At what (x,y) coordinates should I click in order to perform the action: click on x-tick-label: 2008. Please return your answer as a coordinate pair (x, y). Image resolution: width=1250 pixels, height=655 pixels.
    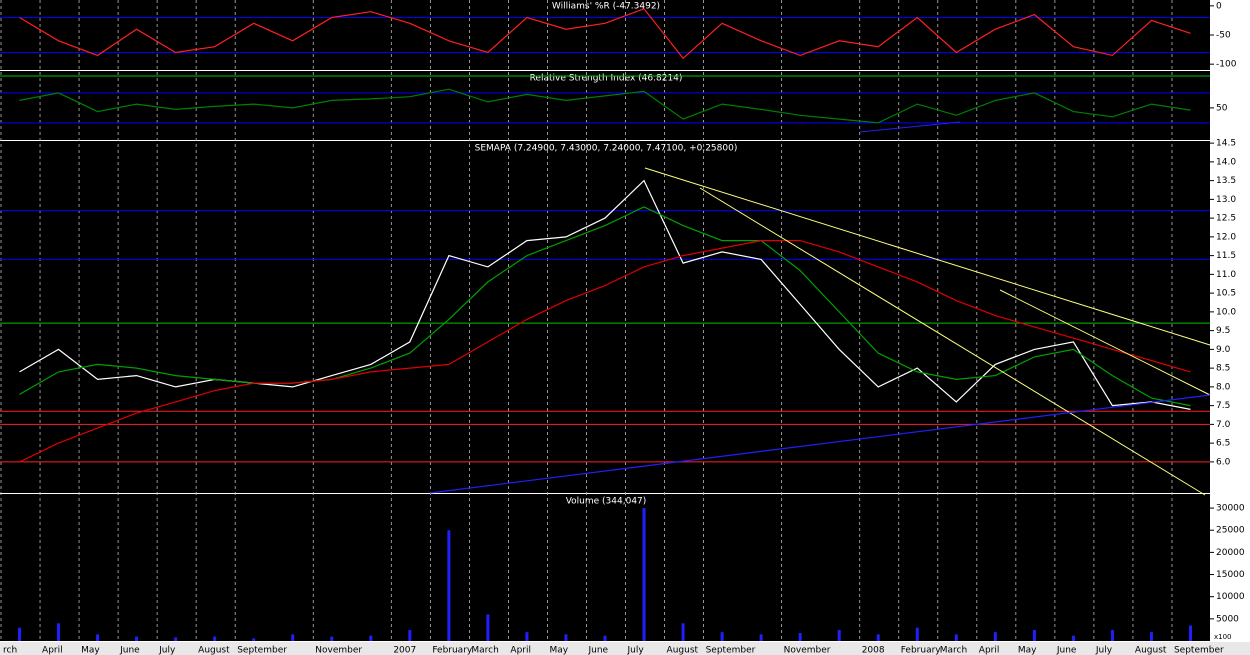
    Looking at the image, I should click on (873, 650).